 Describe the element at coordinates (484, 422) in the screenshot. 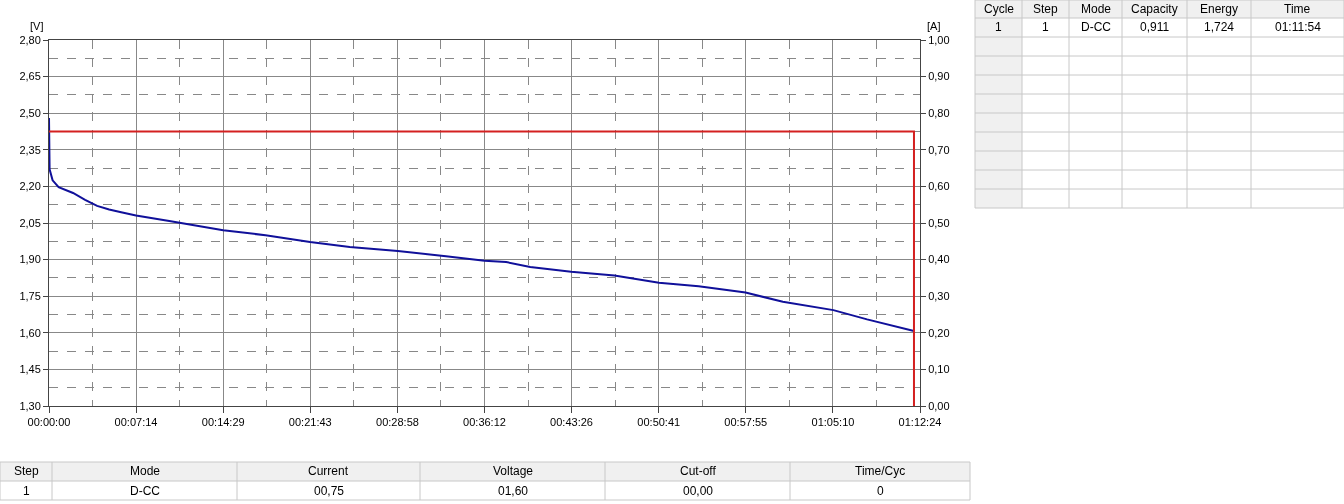

I see `x-tick-label: 00:36:12` at that location.